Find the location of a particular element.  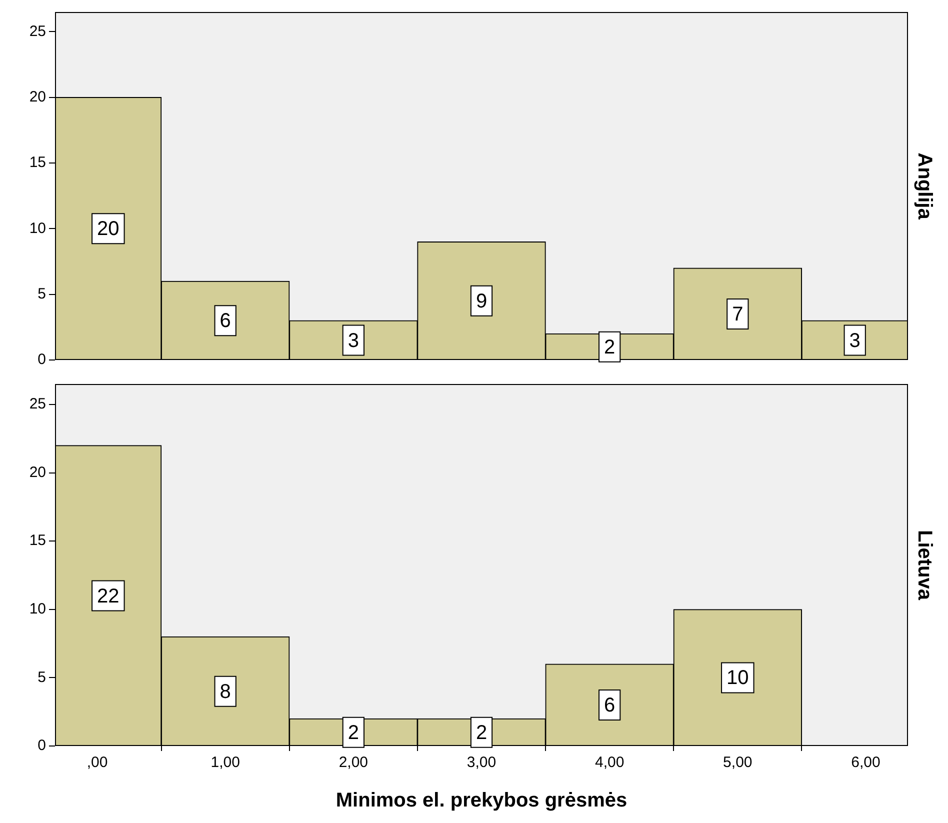

data-label: 22 is located at coordinates (108, 596).